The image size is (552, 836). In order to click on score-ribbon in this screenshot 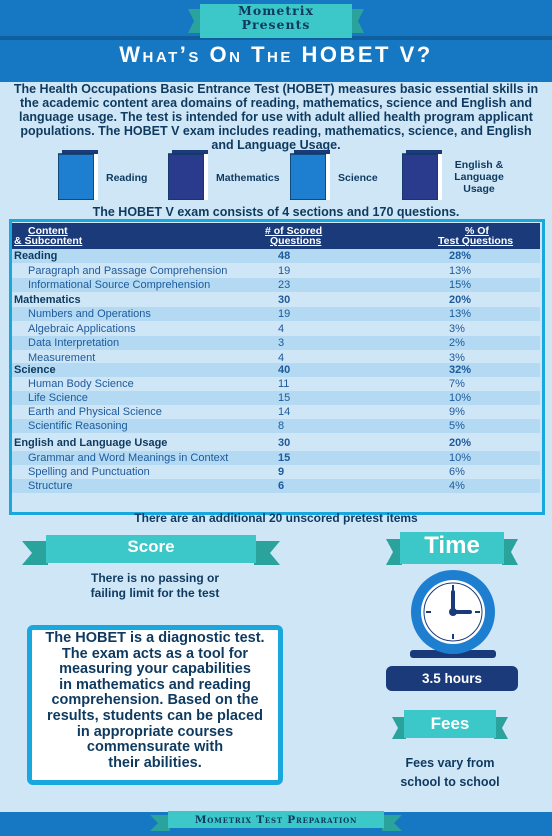, I will do `click(151, 550)`.